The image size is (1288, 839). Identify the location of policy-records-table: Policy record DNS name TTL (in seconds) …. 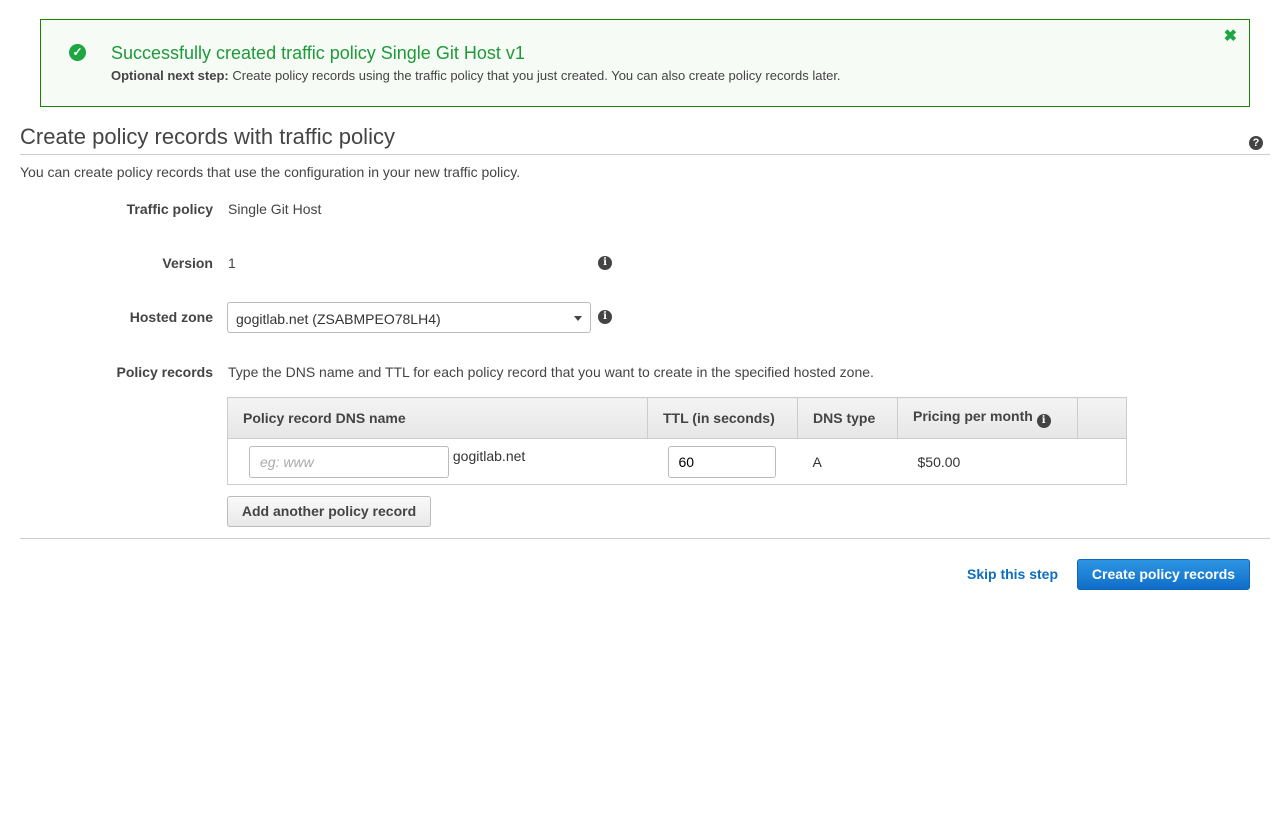
(677, 441).